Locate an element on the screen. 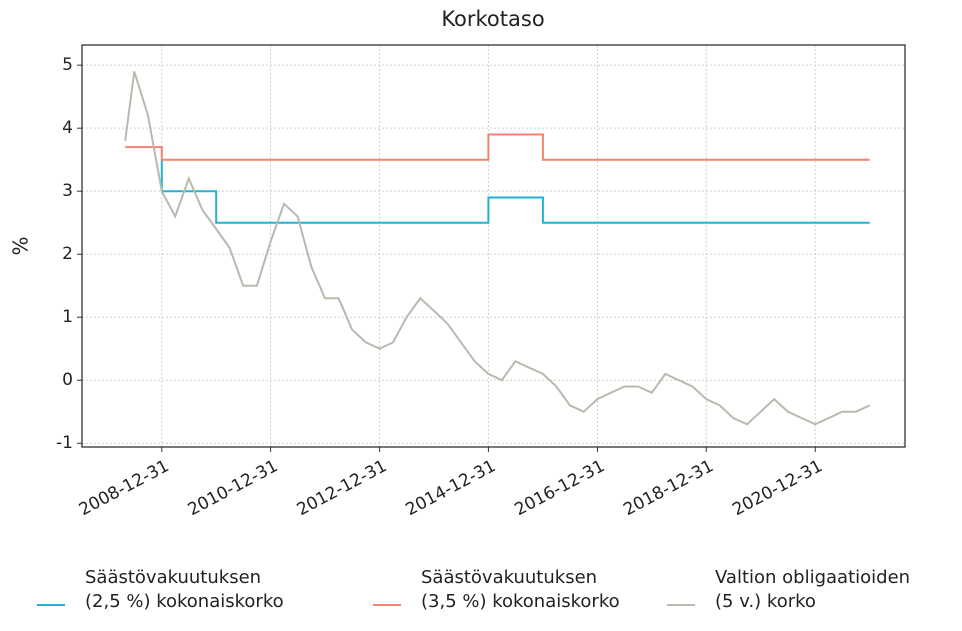 The image size is (962, 631). y-tick-label: 2 is located at coordinates (67, 254).